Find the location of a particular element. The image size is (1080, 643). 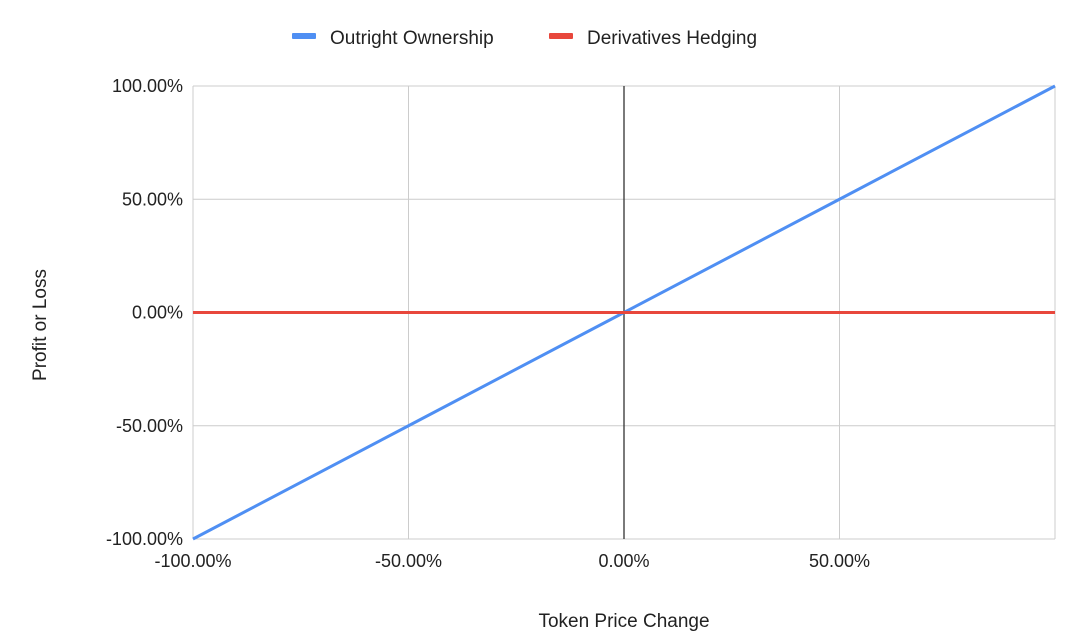

y-tick-label: -100.00% is located at coordinates (144, 539).